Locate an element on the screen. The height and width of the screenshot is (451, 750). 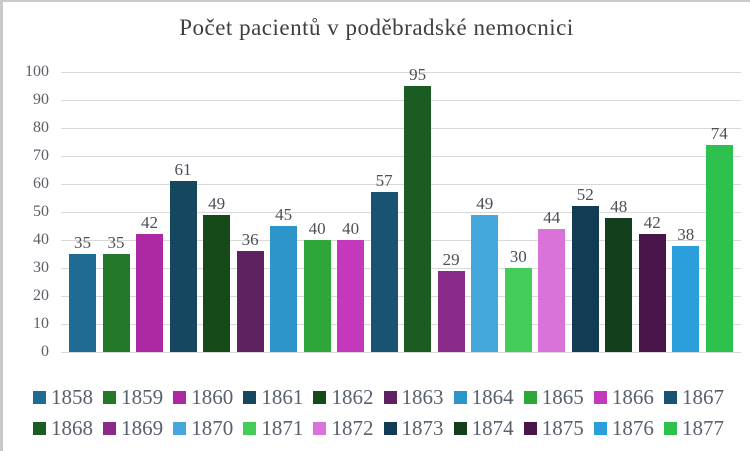
legend-item-1858: 1858 is located at coordinates (63, 397).